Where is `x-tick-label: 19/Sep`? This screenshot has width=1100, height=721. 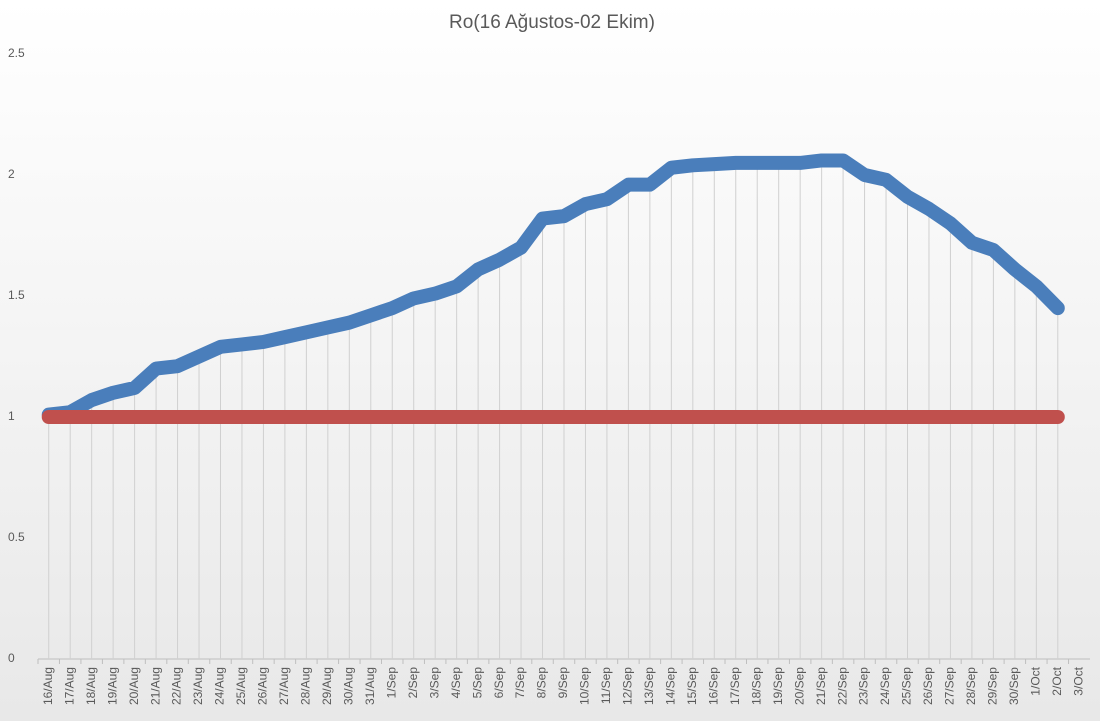 x-tick-label: 19/Sep is located at coordinates (778, 686).